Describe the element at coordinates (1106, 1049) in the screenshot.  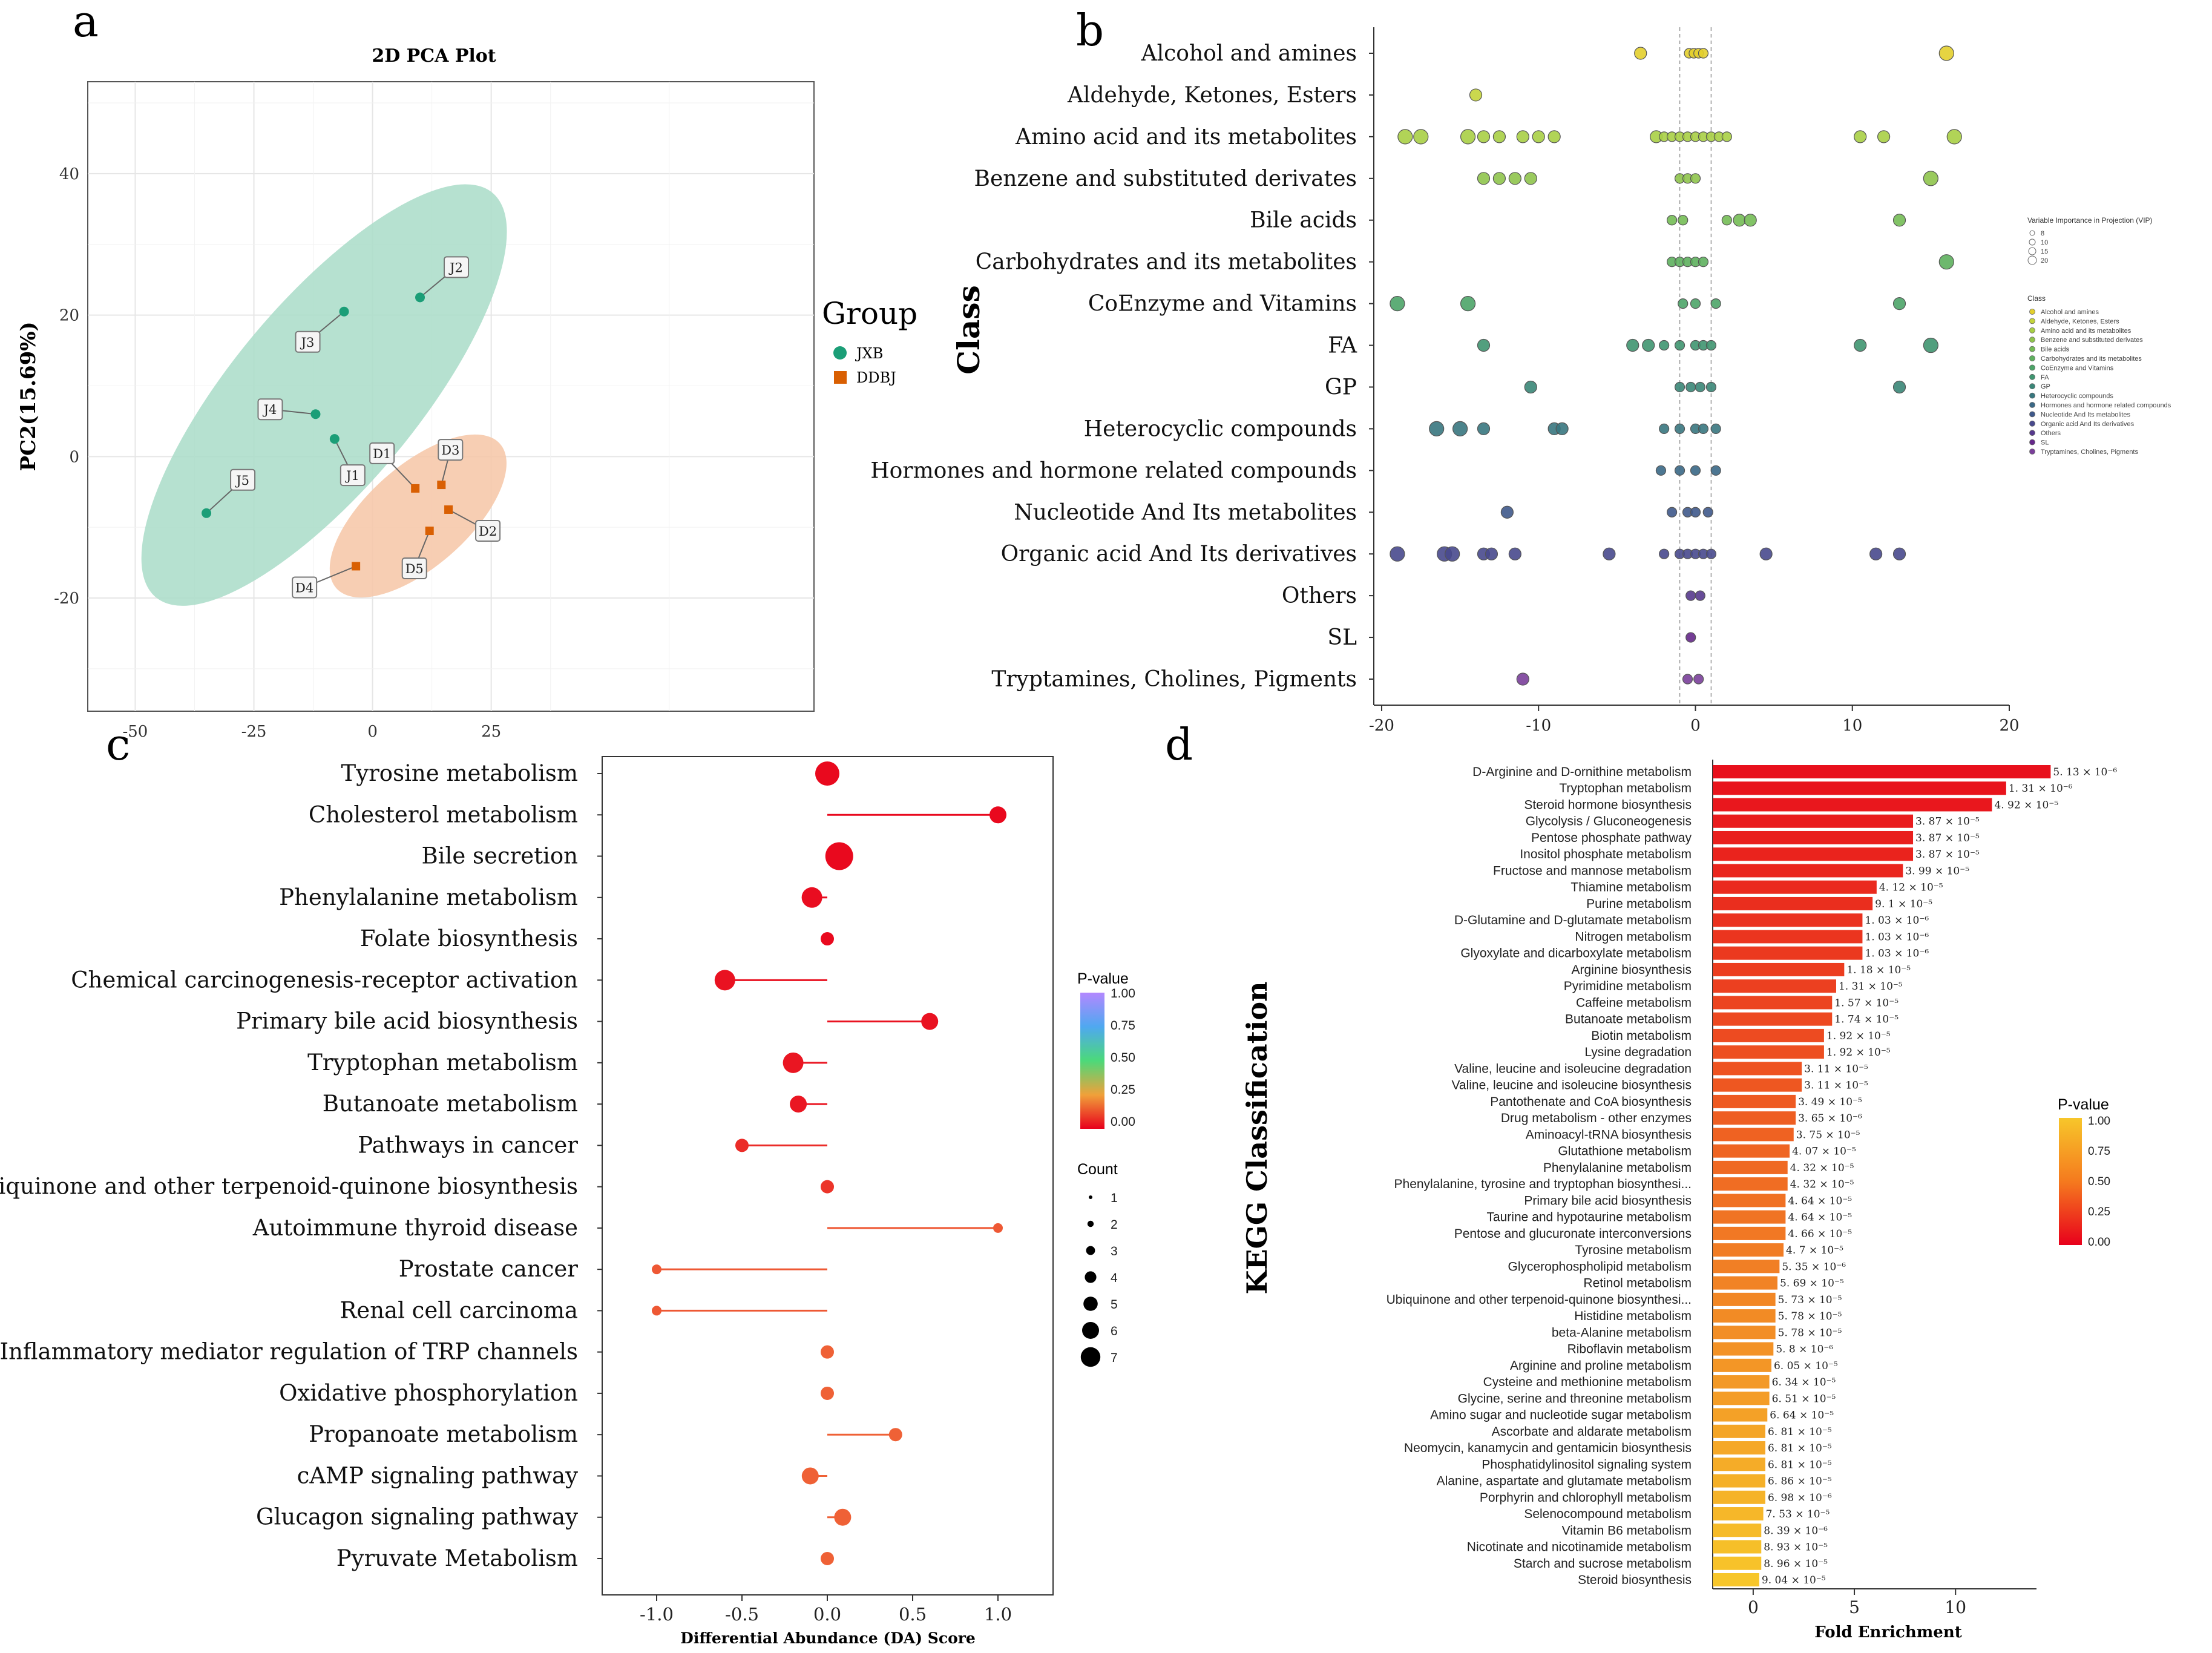
I see `lollipop-pvalue-legend: P-value 1.00 0.75 0.50 0.25 0.00` at that location.